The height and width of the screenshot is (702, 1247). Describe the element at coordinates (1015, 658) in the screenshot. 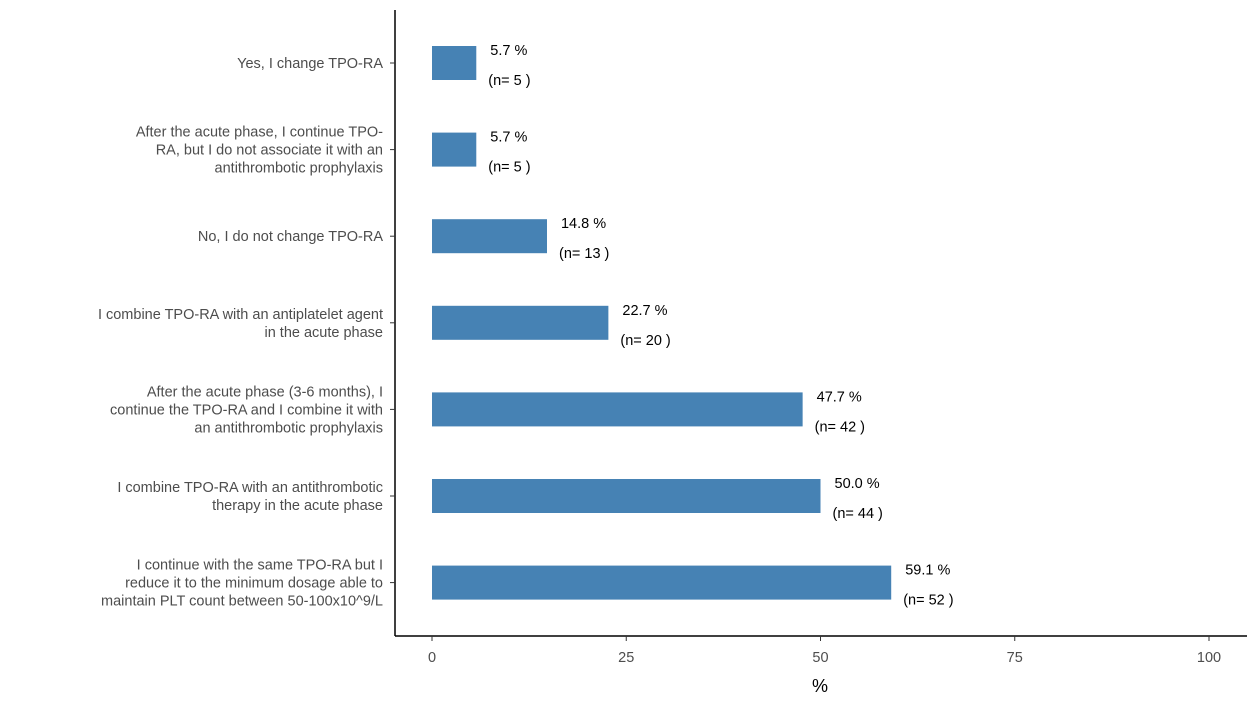

I see `x-tick-label: 75` at that location.